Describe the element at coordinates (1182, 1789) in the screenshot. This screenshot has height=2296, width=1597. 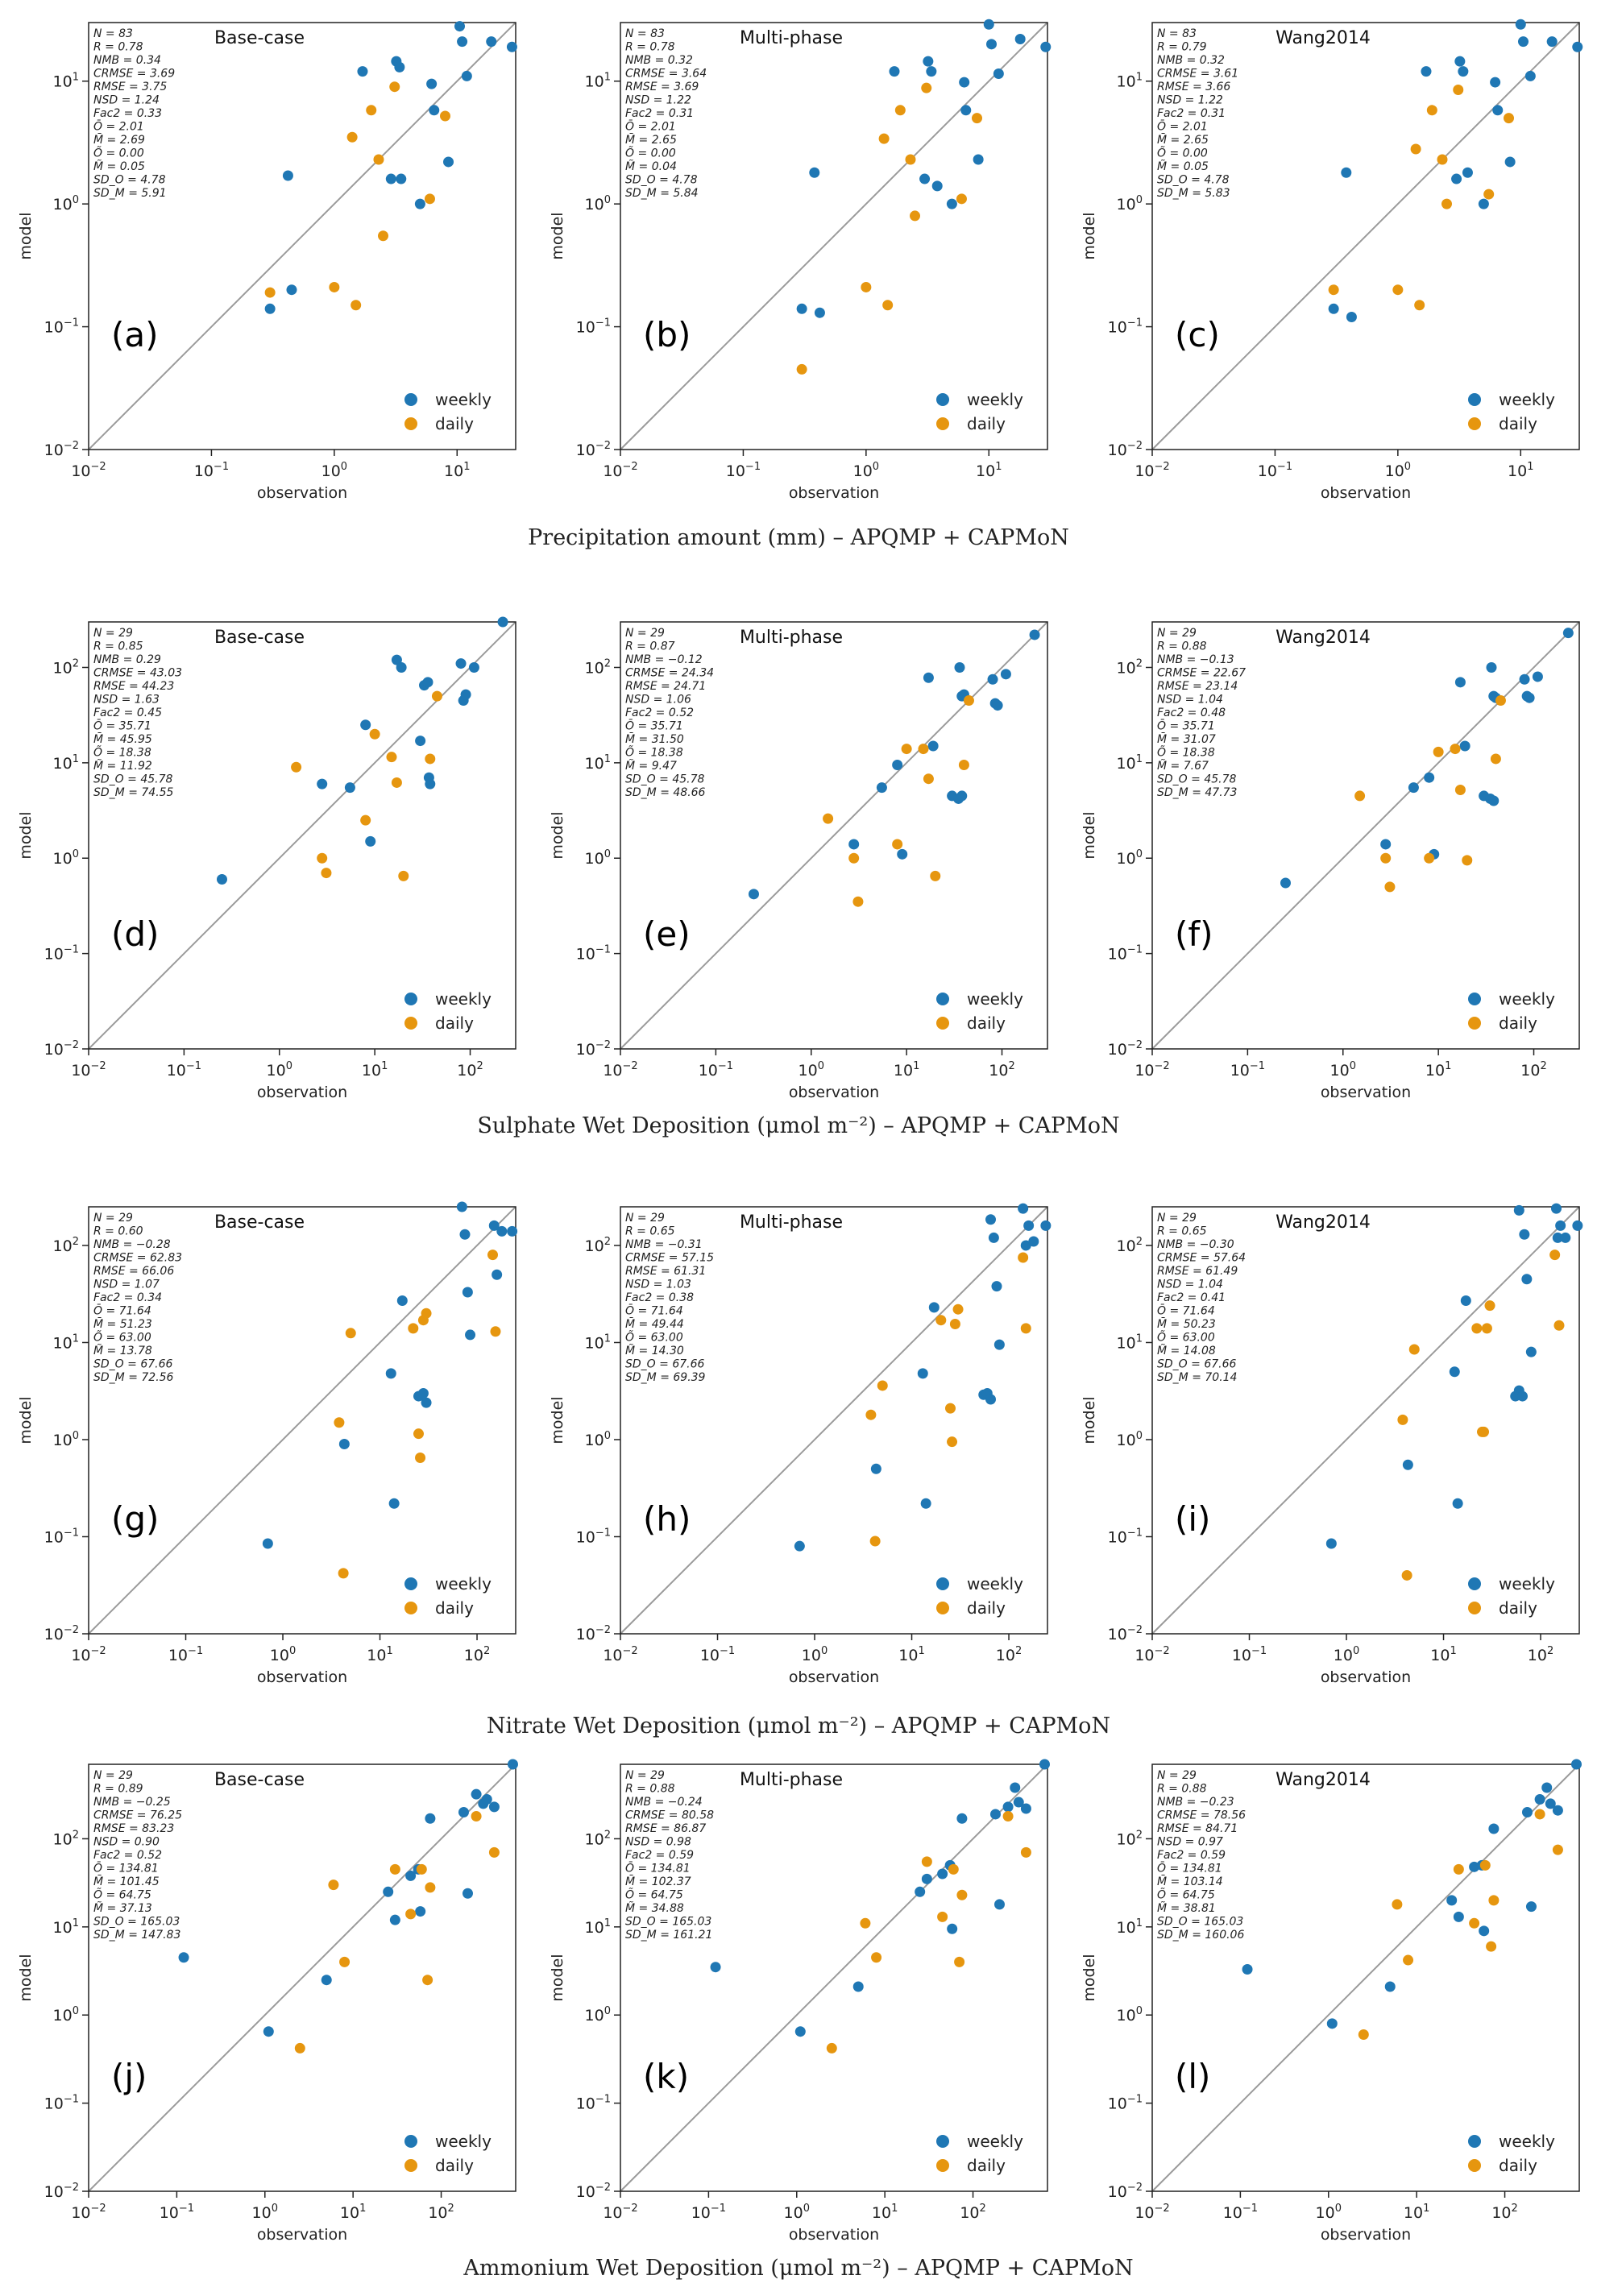
I see `stat-line: R = 0.88` at that location.